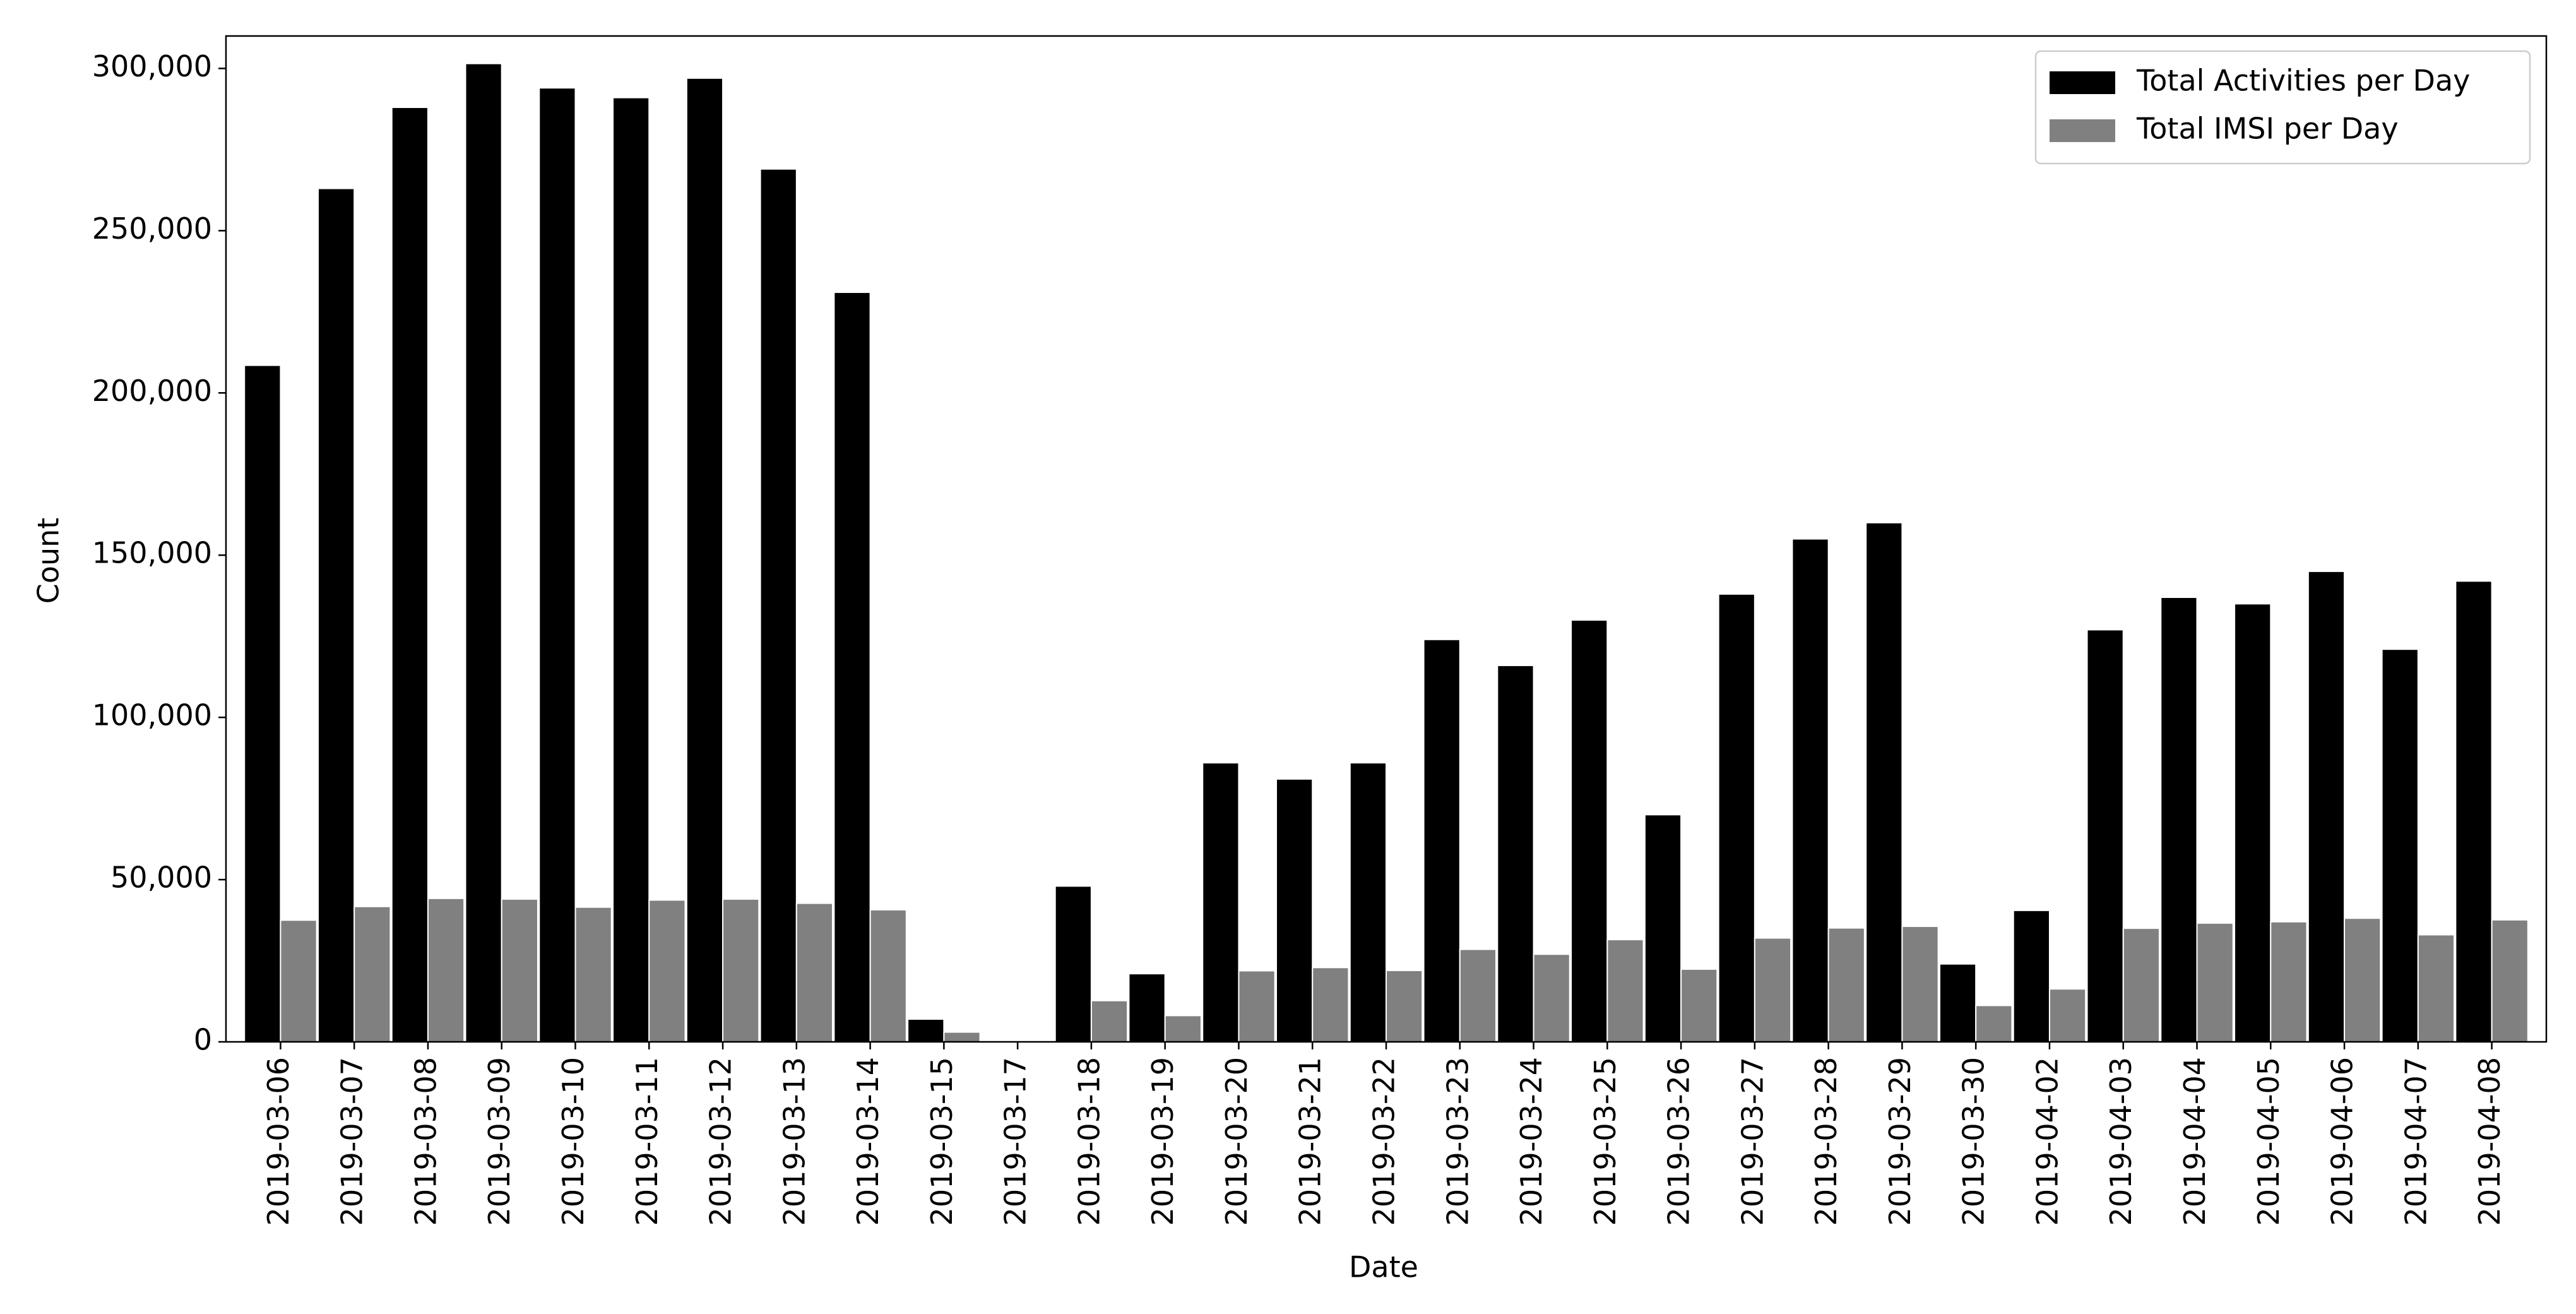 Image resolution: width=2576 pixels, height=1314 pixels. Describe the element at coordinates (1679, 1141) in the screenshot. I see `x-tick-label: 2019-03-26` at that location.